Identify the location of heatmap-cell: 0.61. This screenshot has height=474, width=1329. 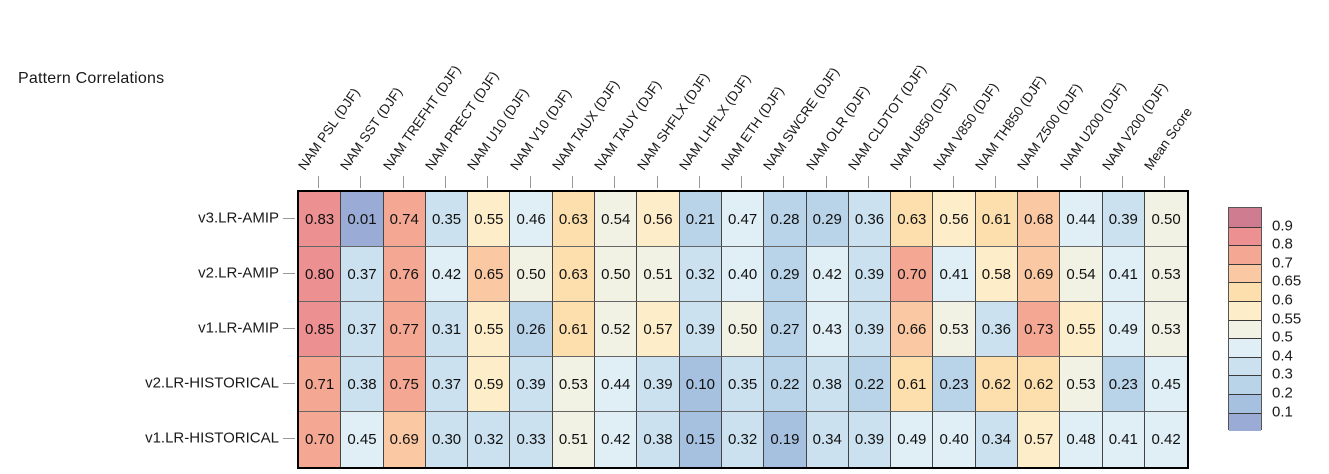
(997, 219).